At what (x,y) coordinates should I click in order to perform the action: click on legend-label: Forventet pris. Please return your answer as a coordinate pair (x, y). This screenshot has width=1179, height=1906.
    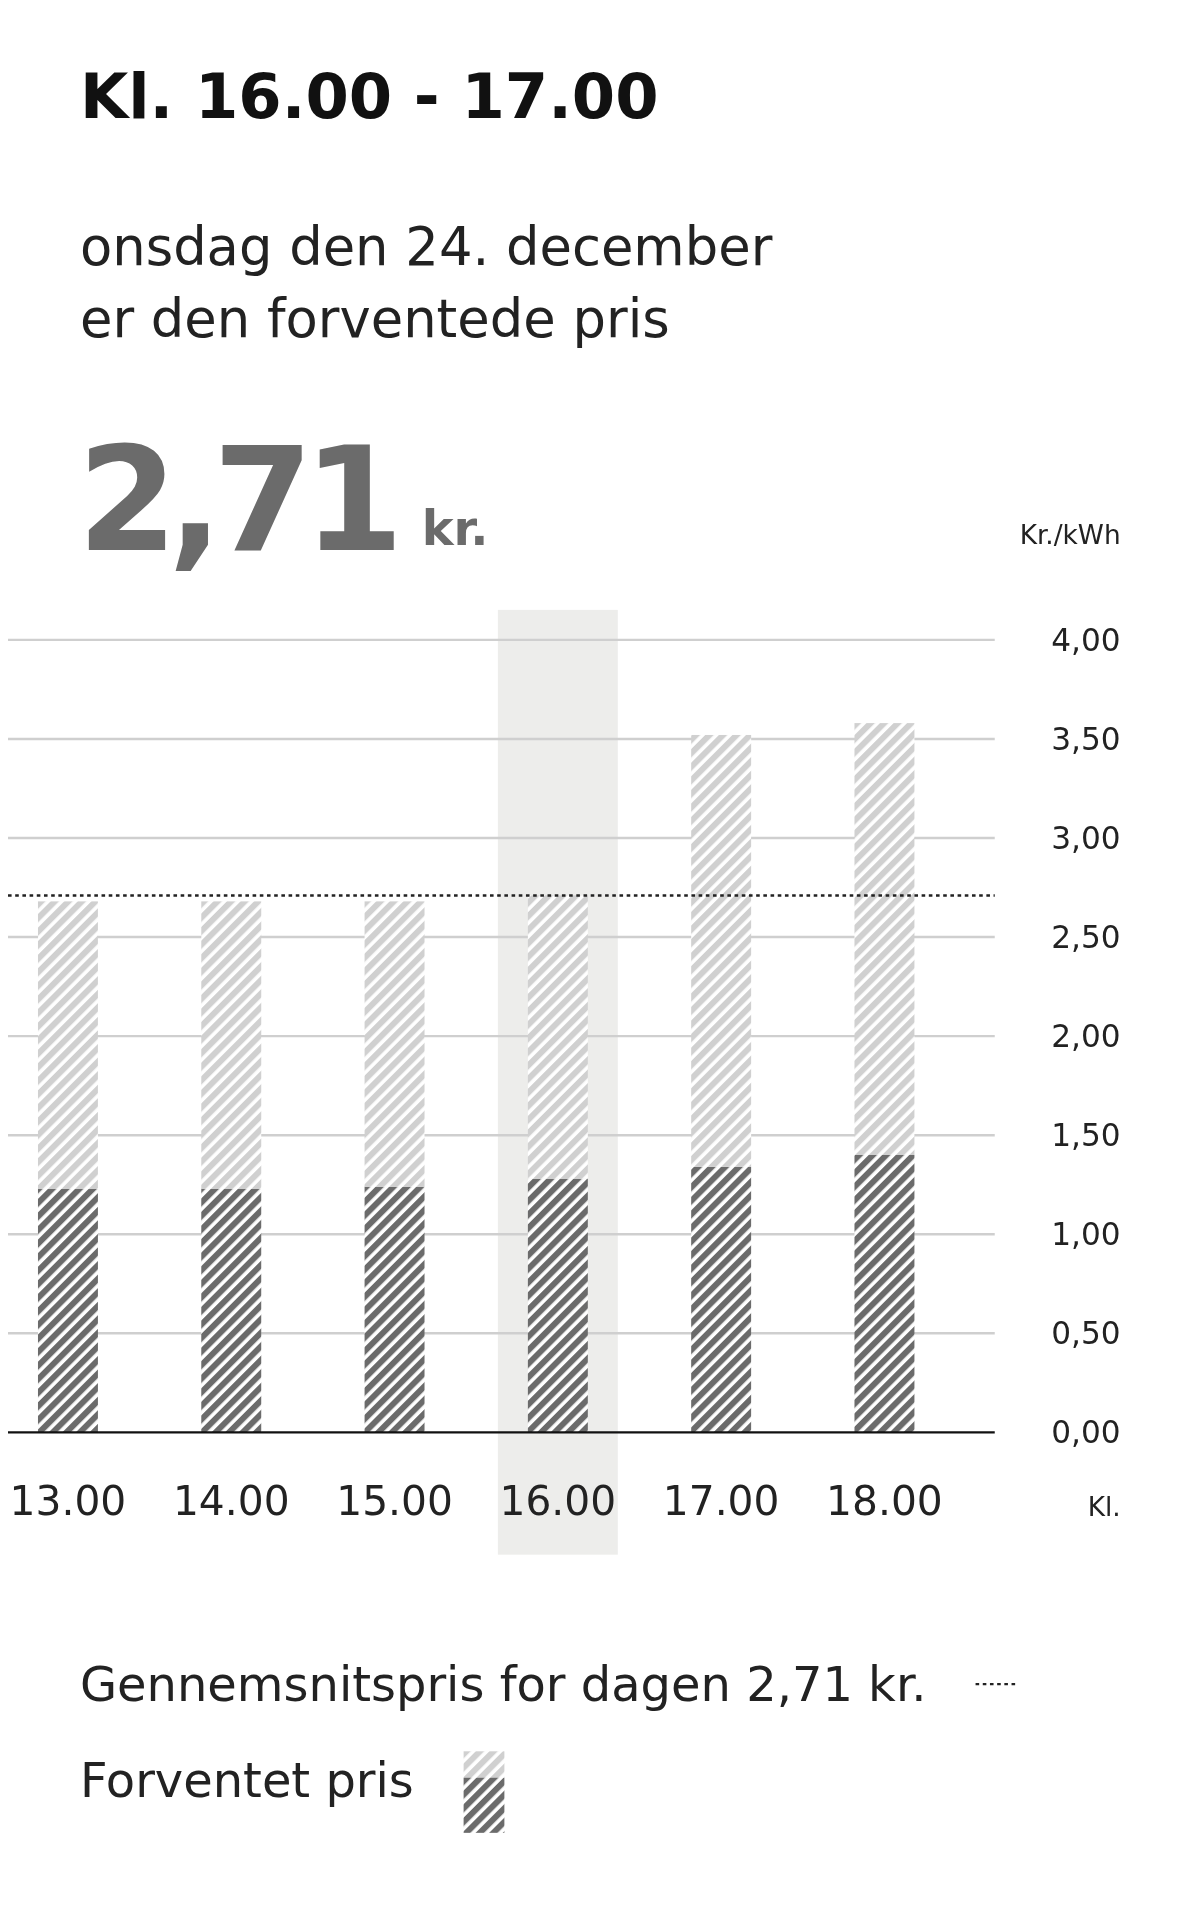
    Looking at the image, I should click on (246, 1779).